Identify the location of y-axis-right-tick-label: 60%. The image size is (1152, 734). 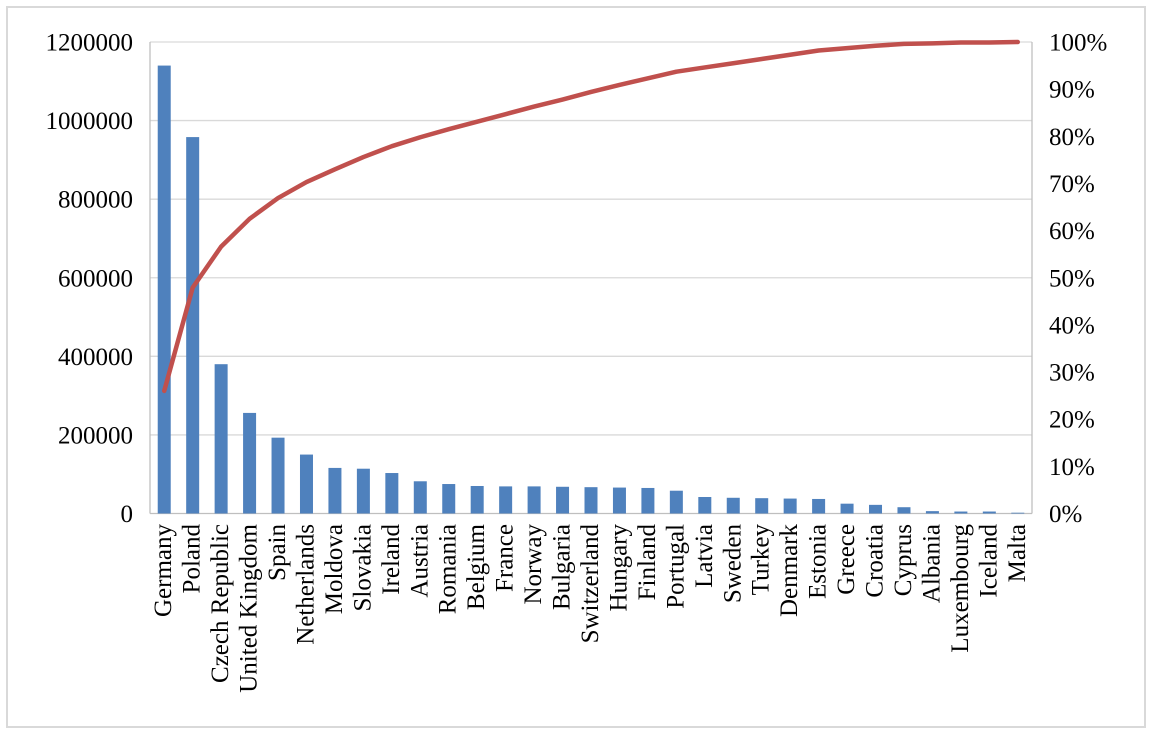
(1072, 231).